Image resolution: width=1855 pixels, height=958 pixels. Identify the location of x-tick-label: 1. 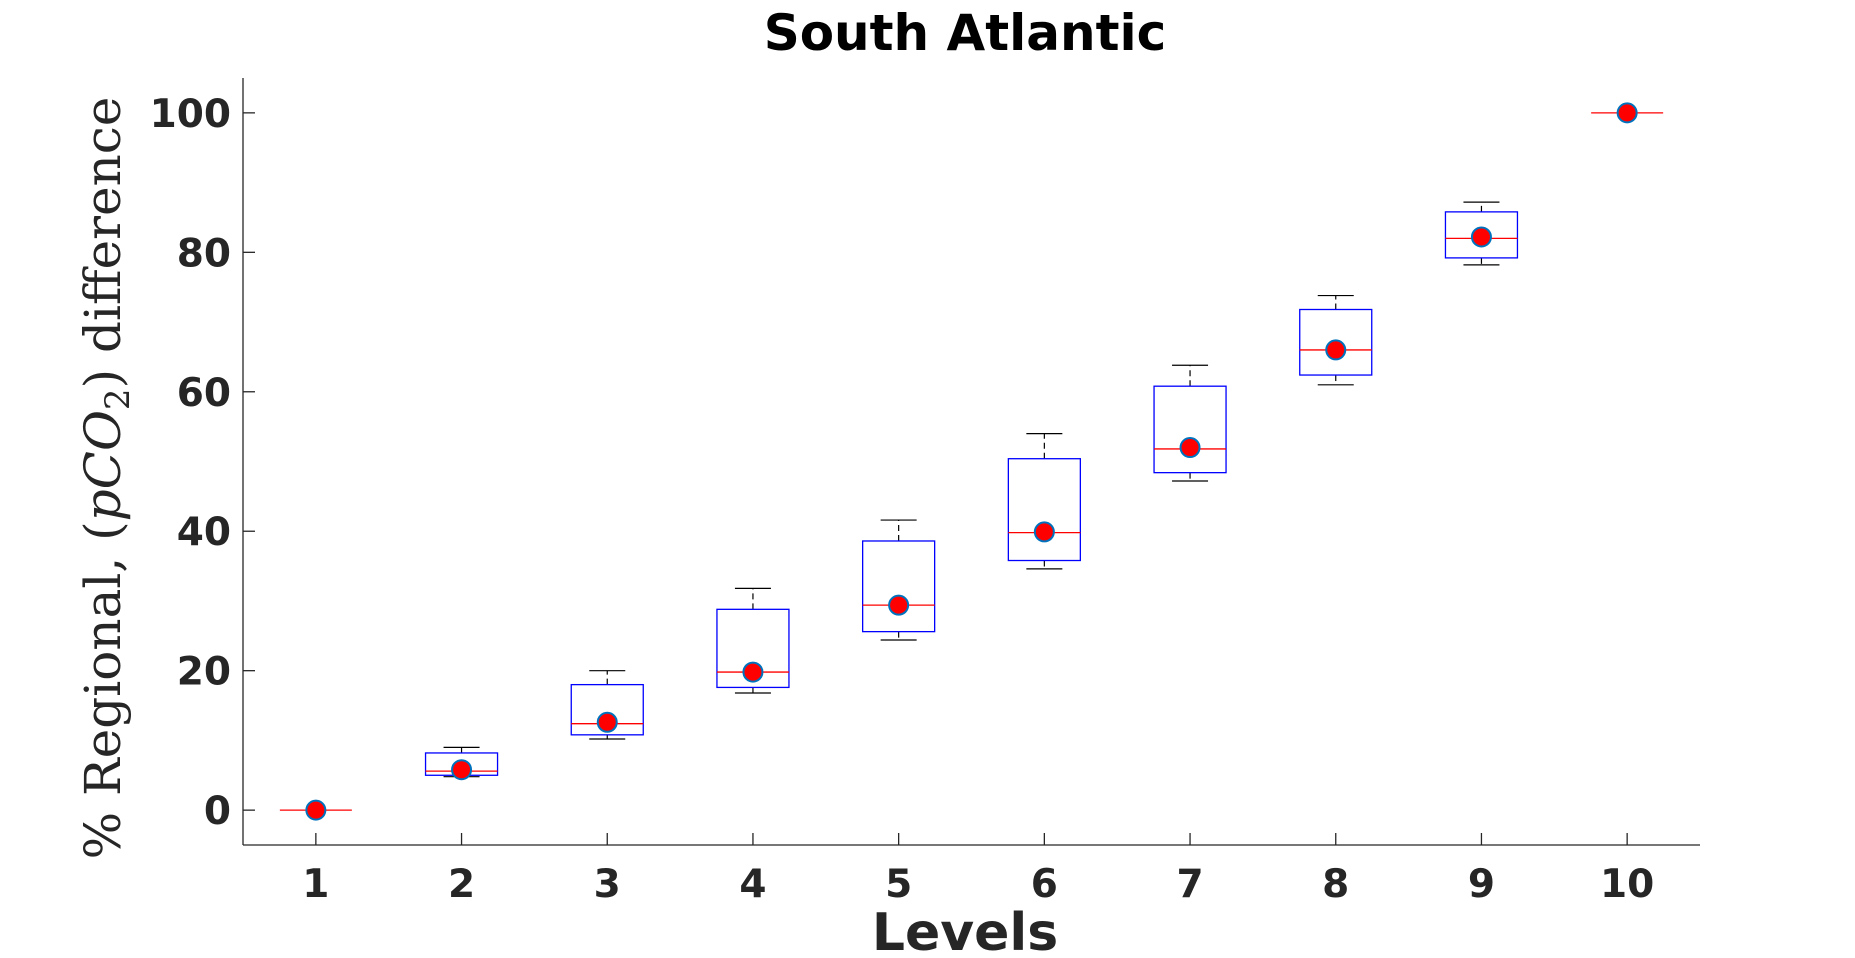
(315, 884).